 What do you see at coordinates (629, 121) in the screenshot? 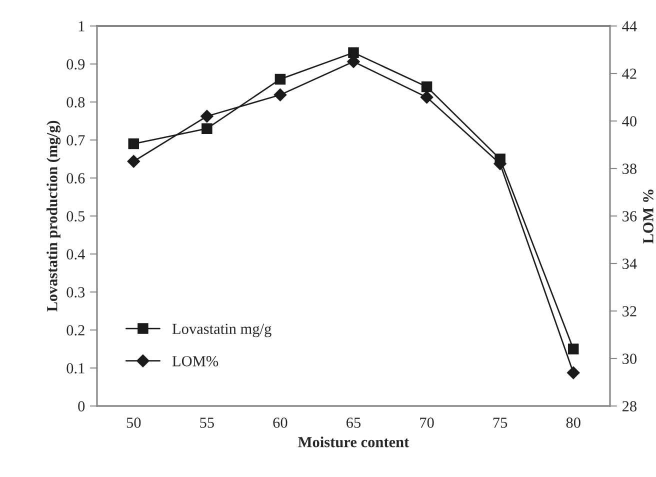
I see `y2-tick-label: 40` at bounding box center [629, 121].